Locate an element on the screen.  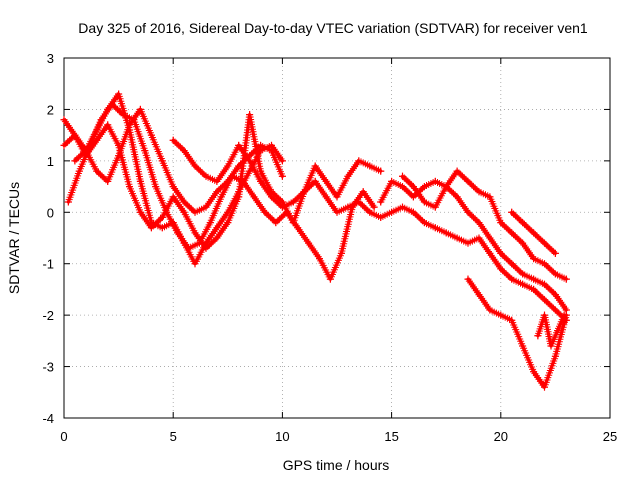
series-sat-j is located at coordinates (551, 330).